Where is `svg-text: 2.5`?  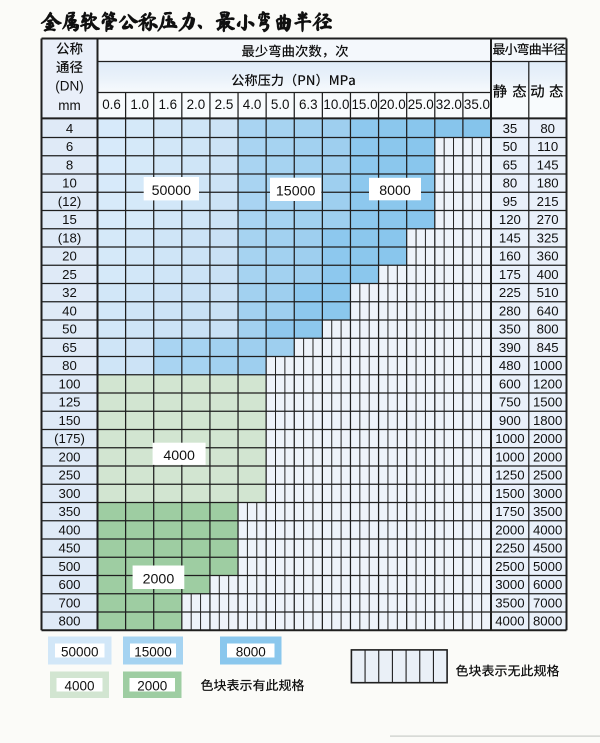 svg-text: 2.5 is located at coordinates (224, 104).